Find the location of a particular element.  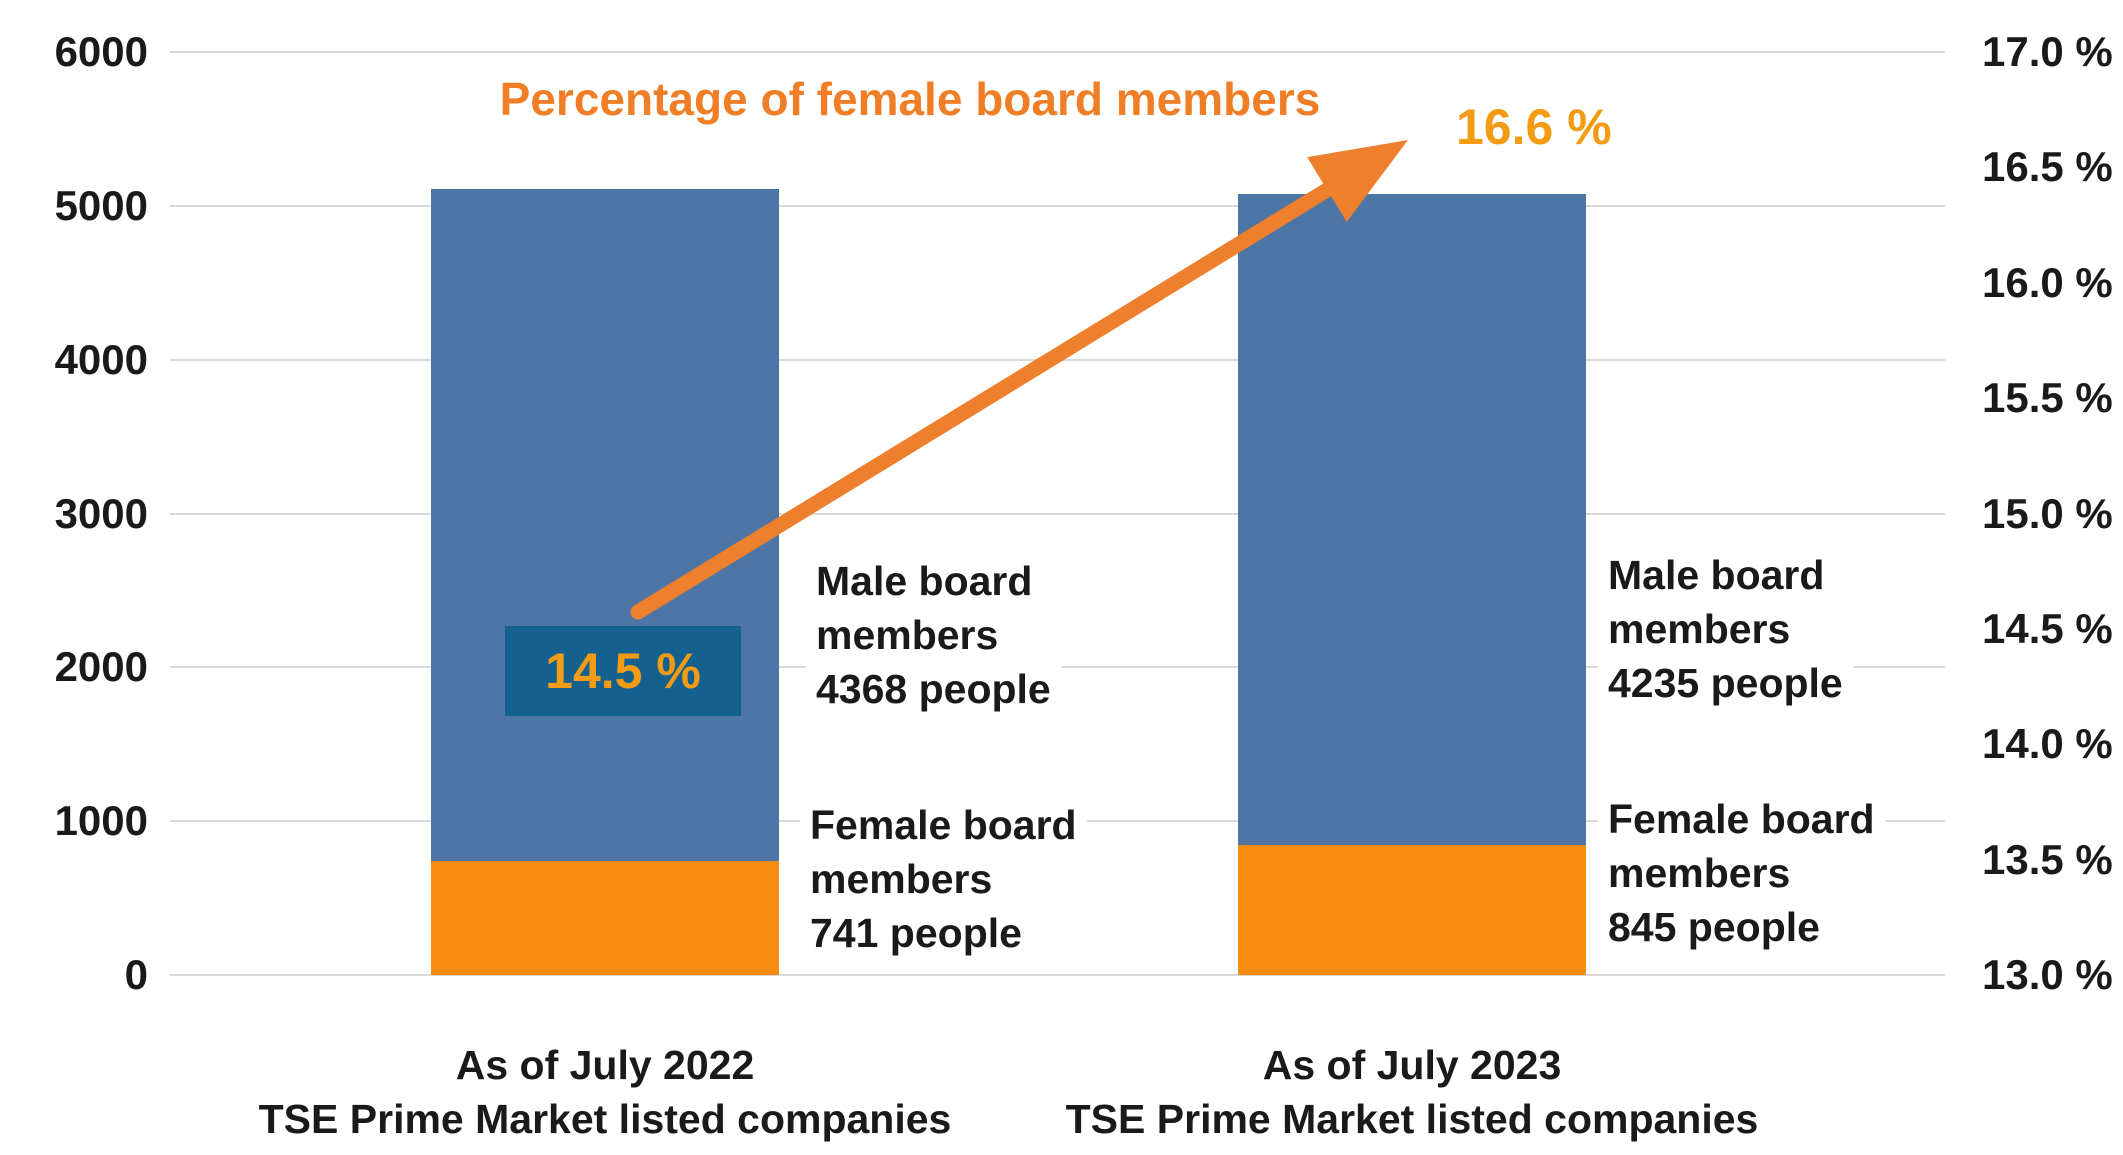

left-axis-tick: 0 is located at coordinates (136, 974).